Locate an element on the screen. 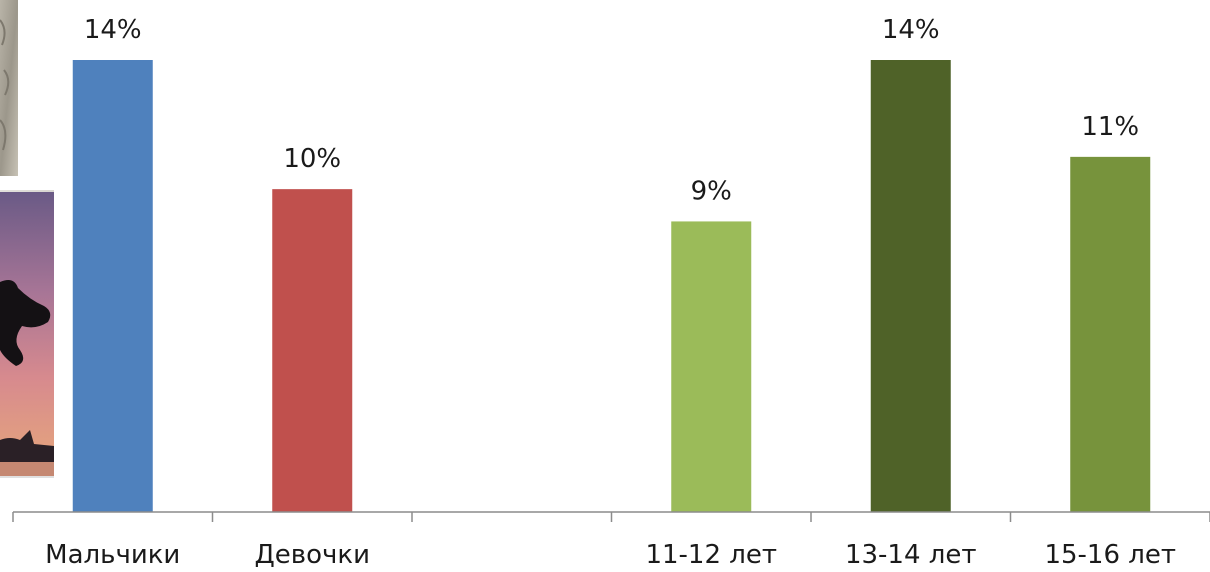 The height and width of the screenshot is (572, 1210). x-tick-label: 11-12 лет is located at coordinates (711, 555).